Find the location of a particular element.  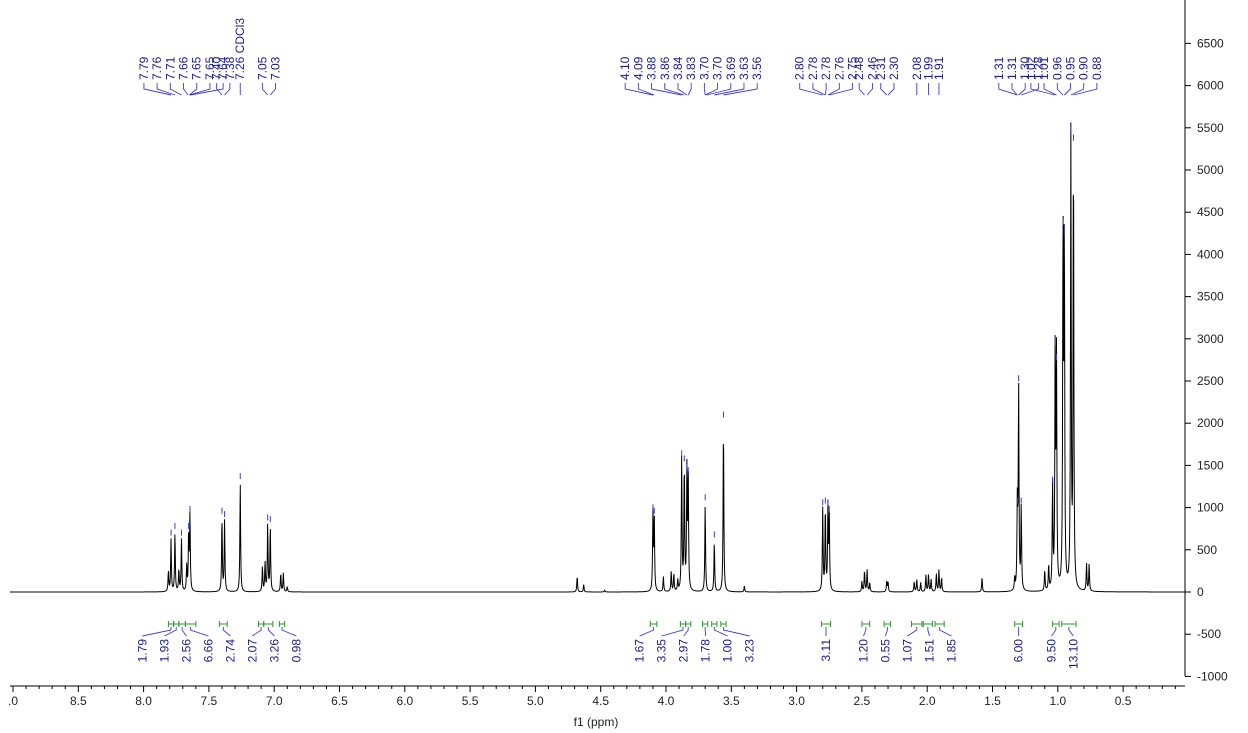

x-tick-label: 5.0 is located at coordinates (535, 701).